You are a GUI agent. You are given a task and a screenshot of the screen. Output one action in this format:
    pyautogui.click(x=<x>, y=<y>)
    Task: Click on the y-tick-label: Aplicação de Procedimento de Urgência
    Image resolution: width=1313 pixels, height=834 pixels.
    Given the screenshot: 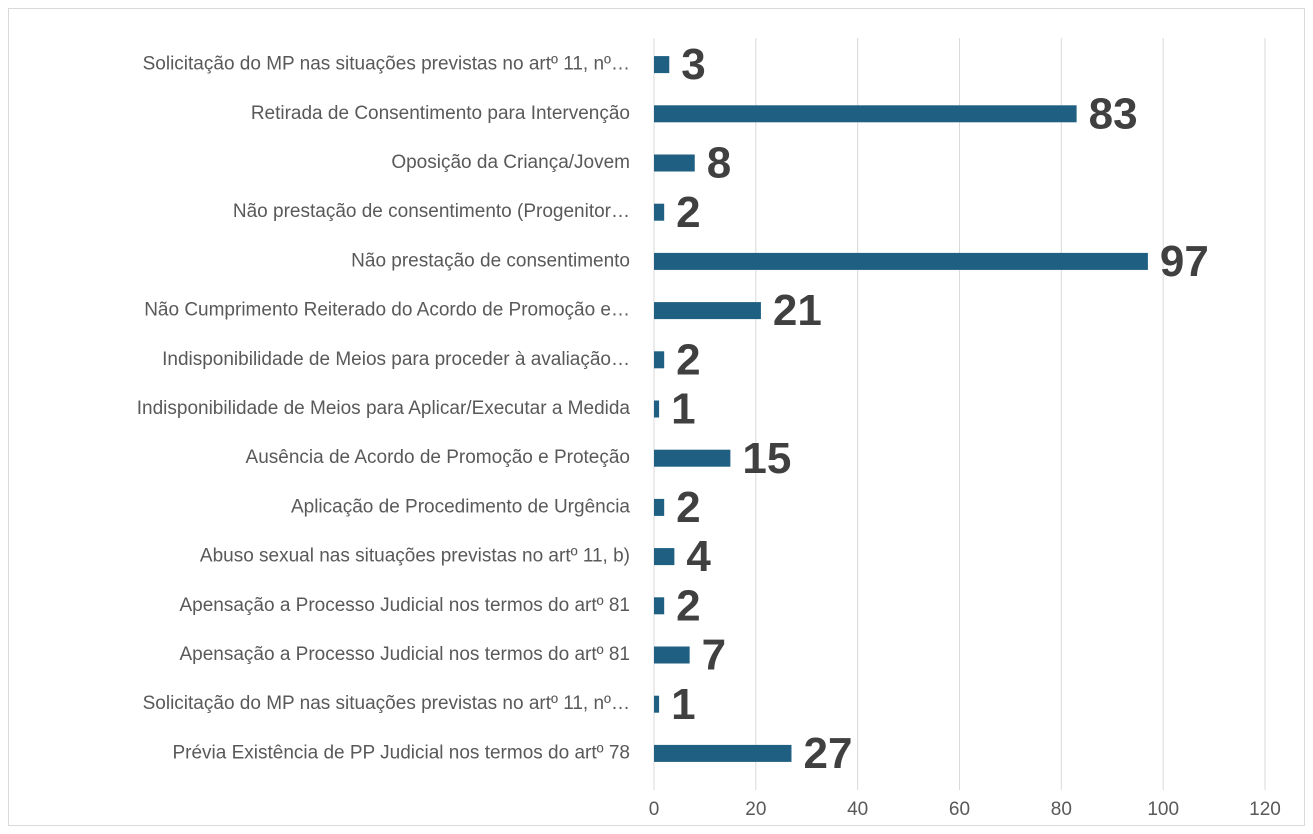 What is the action you would take?
    pyautogui.click(x=460, y=506)
    